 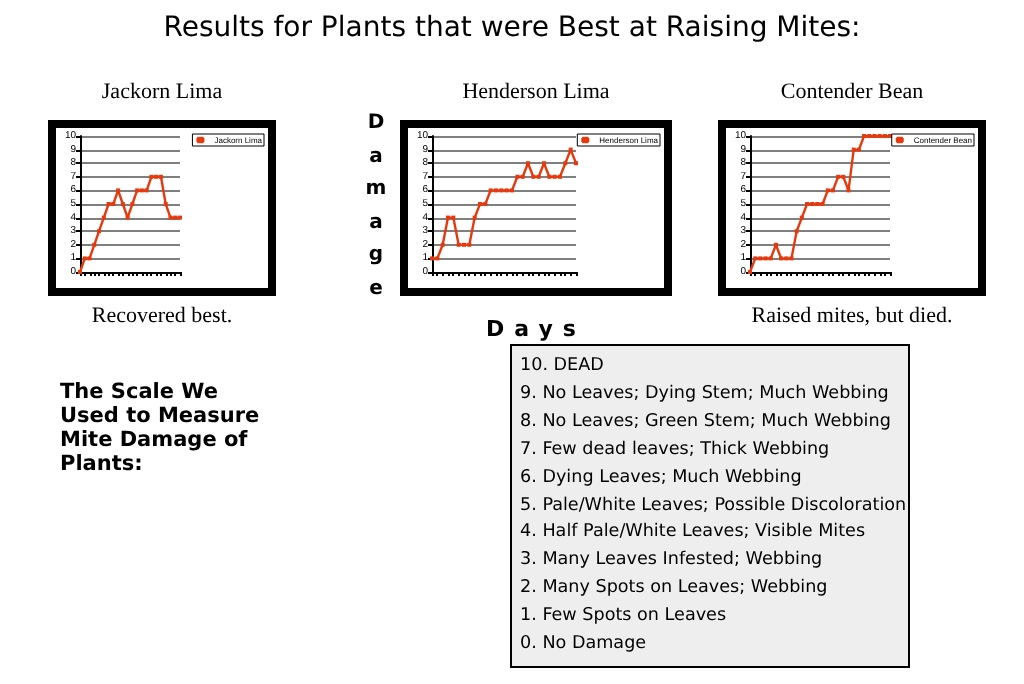 I want to click on chart-title: Henderson Lima, so click(x=536, y=92).